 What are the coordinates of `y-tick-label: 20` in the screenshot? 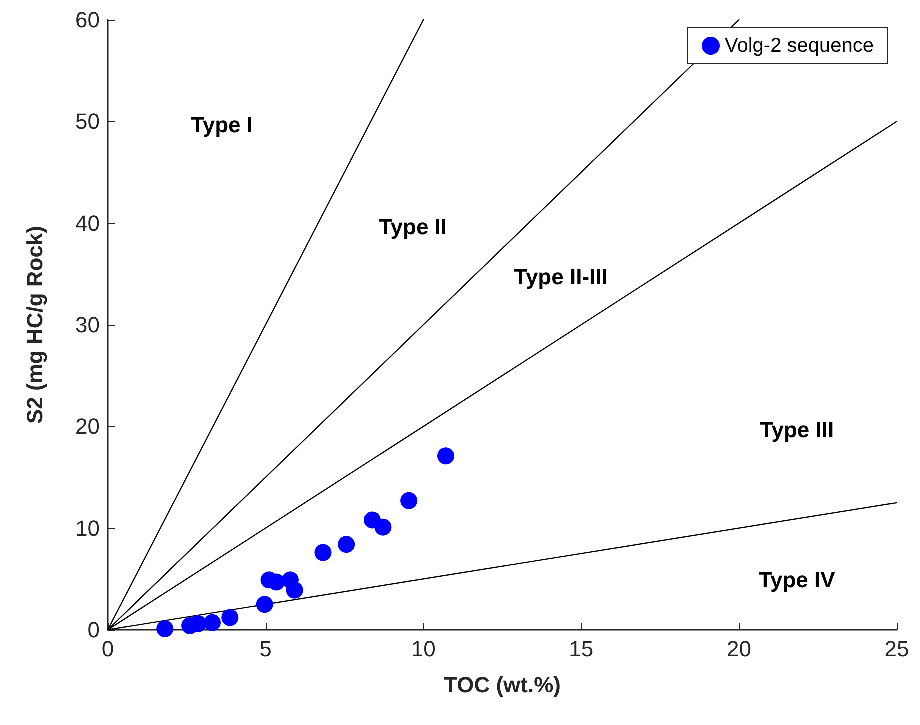 It's located at (88, 427).